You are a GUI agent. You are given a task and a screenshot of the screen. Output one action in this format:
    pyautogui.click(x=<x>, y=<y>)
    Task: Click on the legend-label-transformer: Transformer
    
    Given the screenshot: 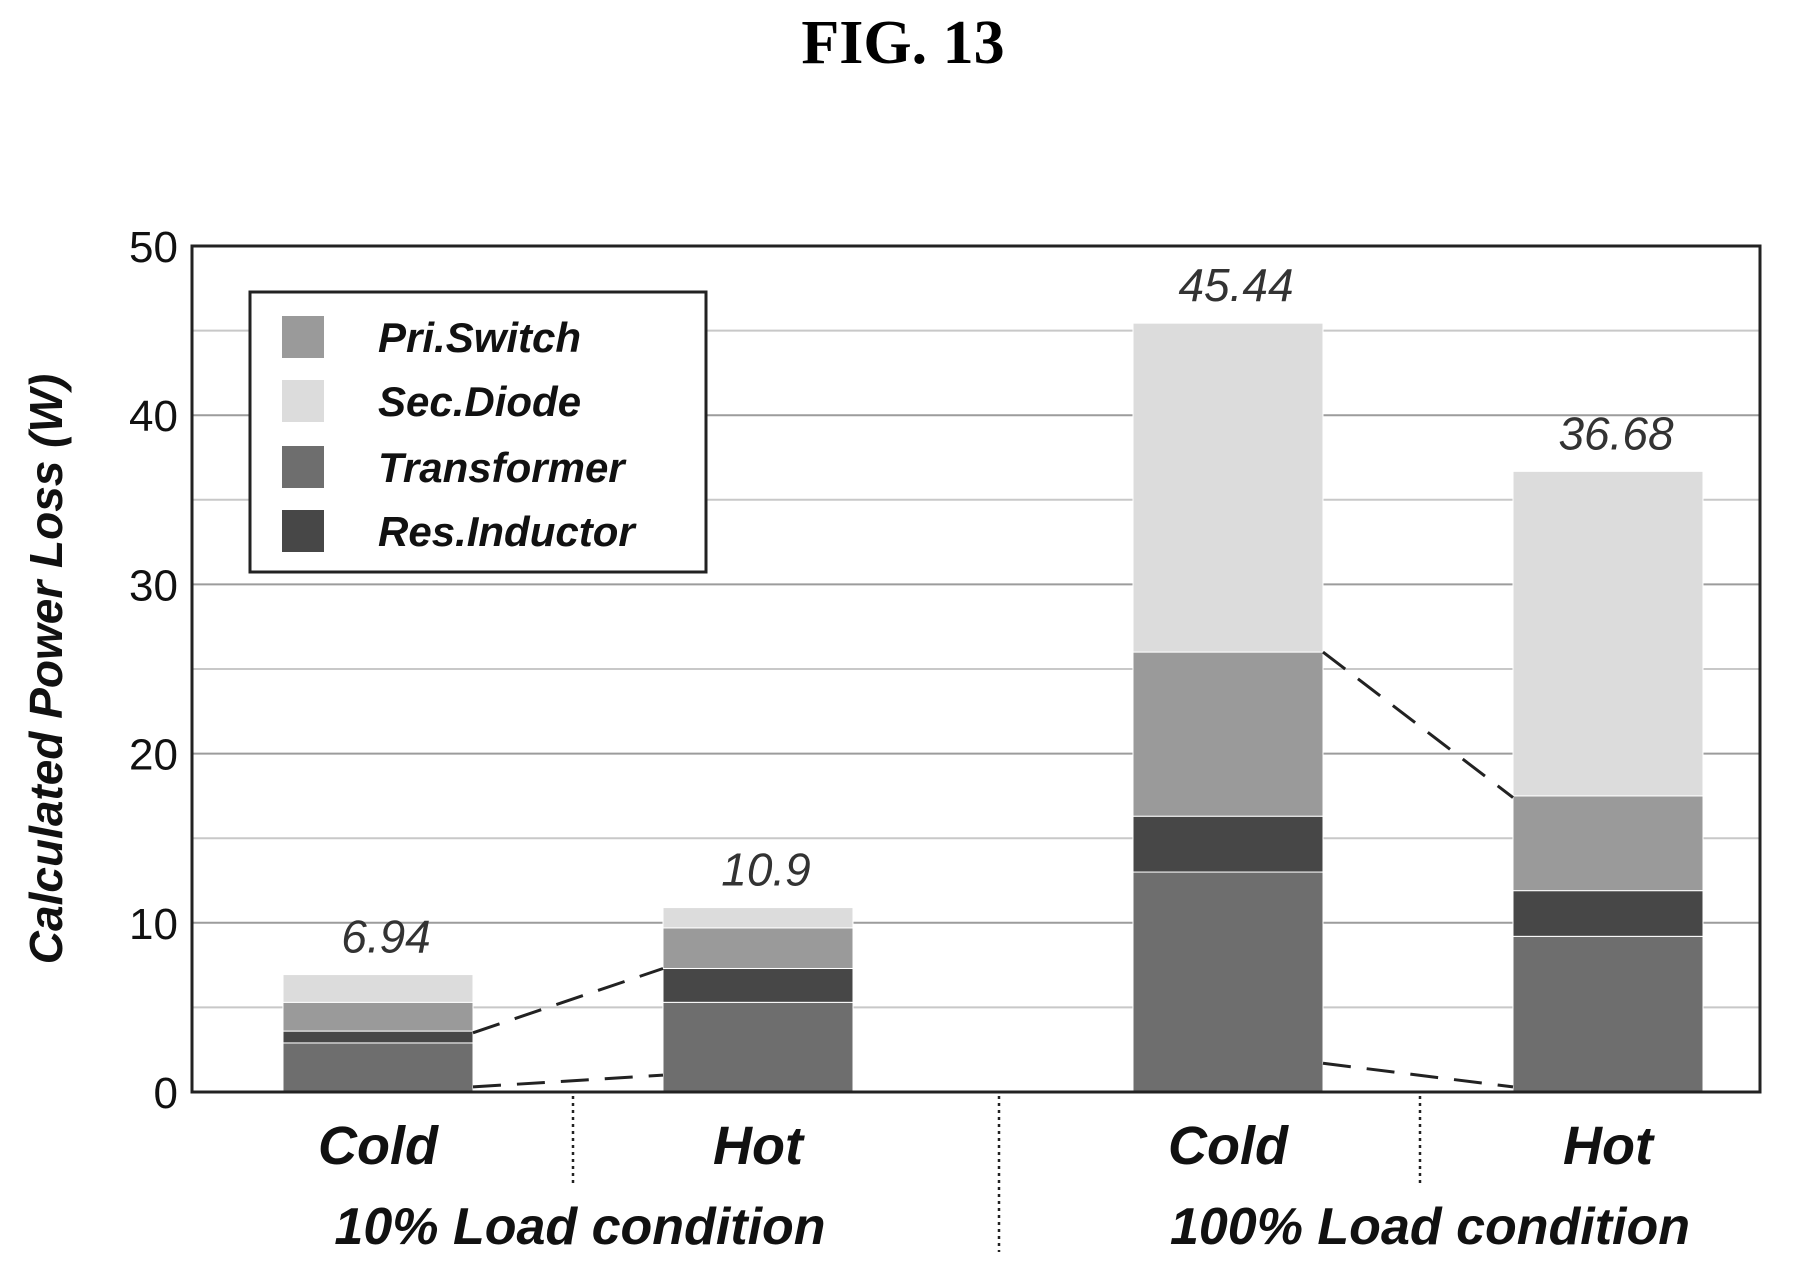 What is the action you would take?
    pyautogui.click(x=502, y=467)
    